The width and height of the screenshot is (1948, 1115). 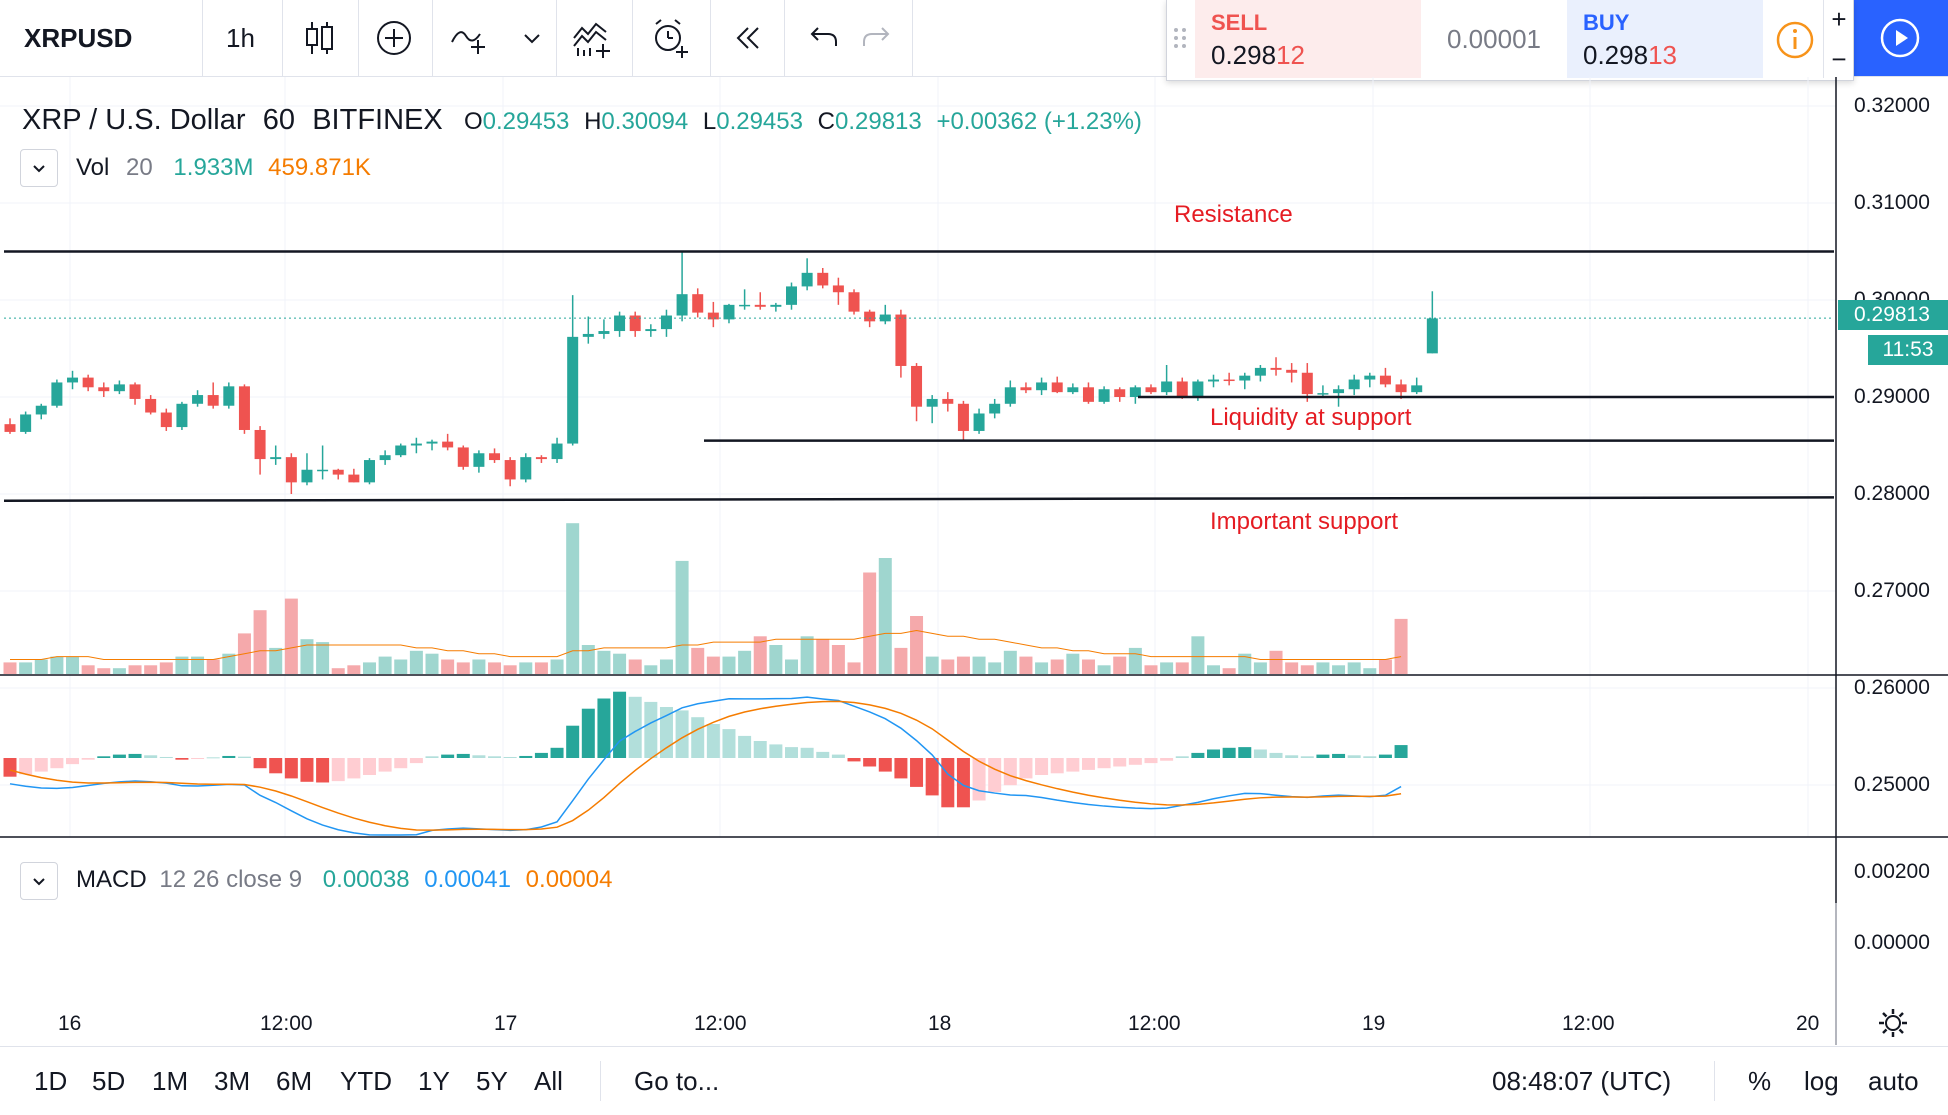 What do you see at coordinates (1893, 1023) in the screenshot?
I see `settings-gear-icon` at bounding box center [1893, 1023].